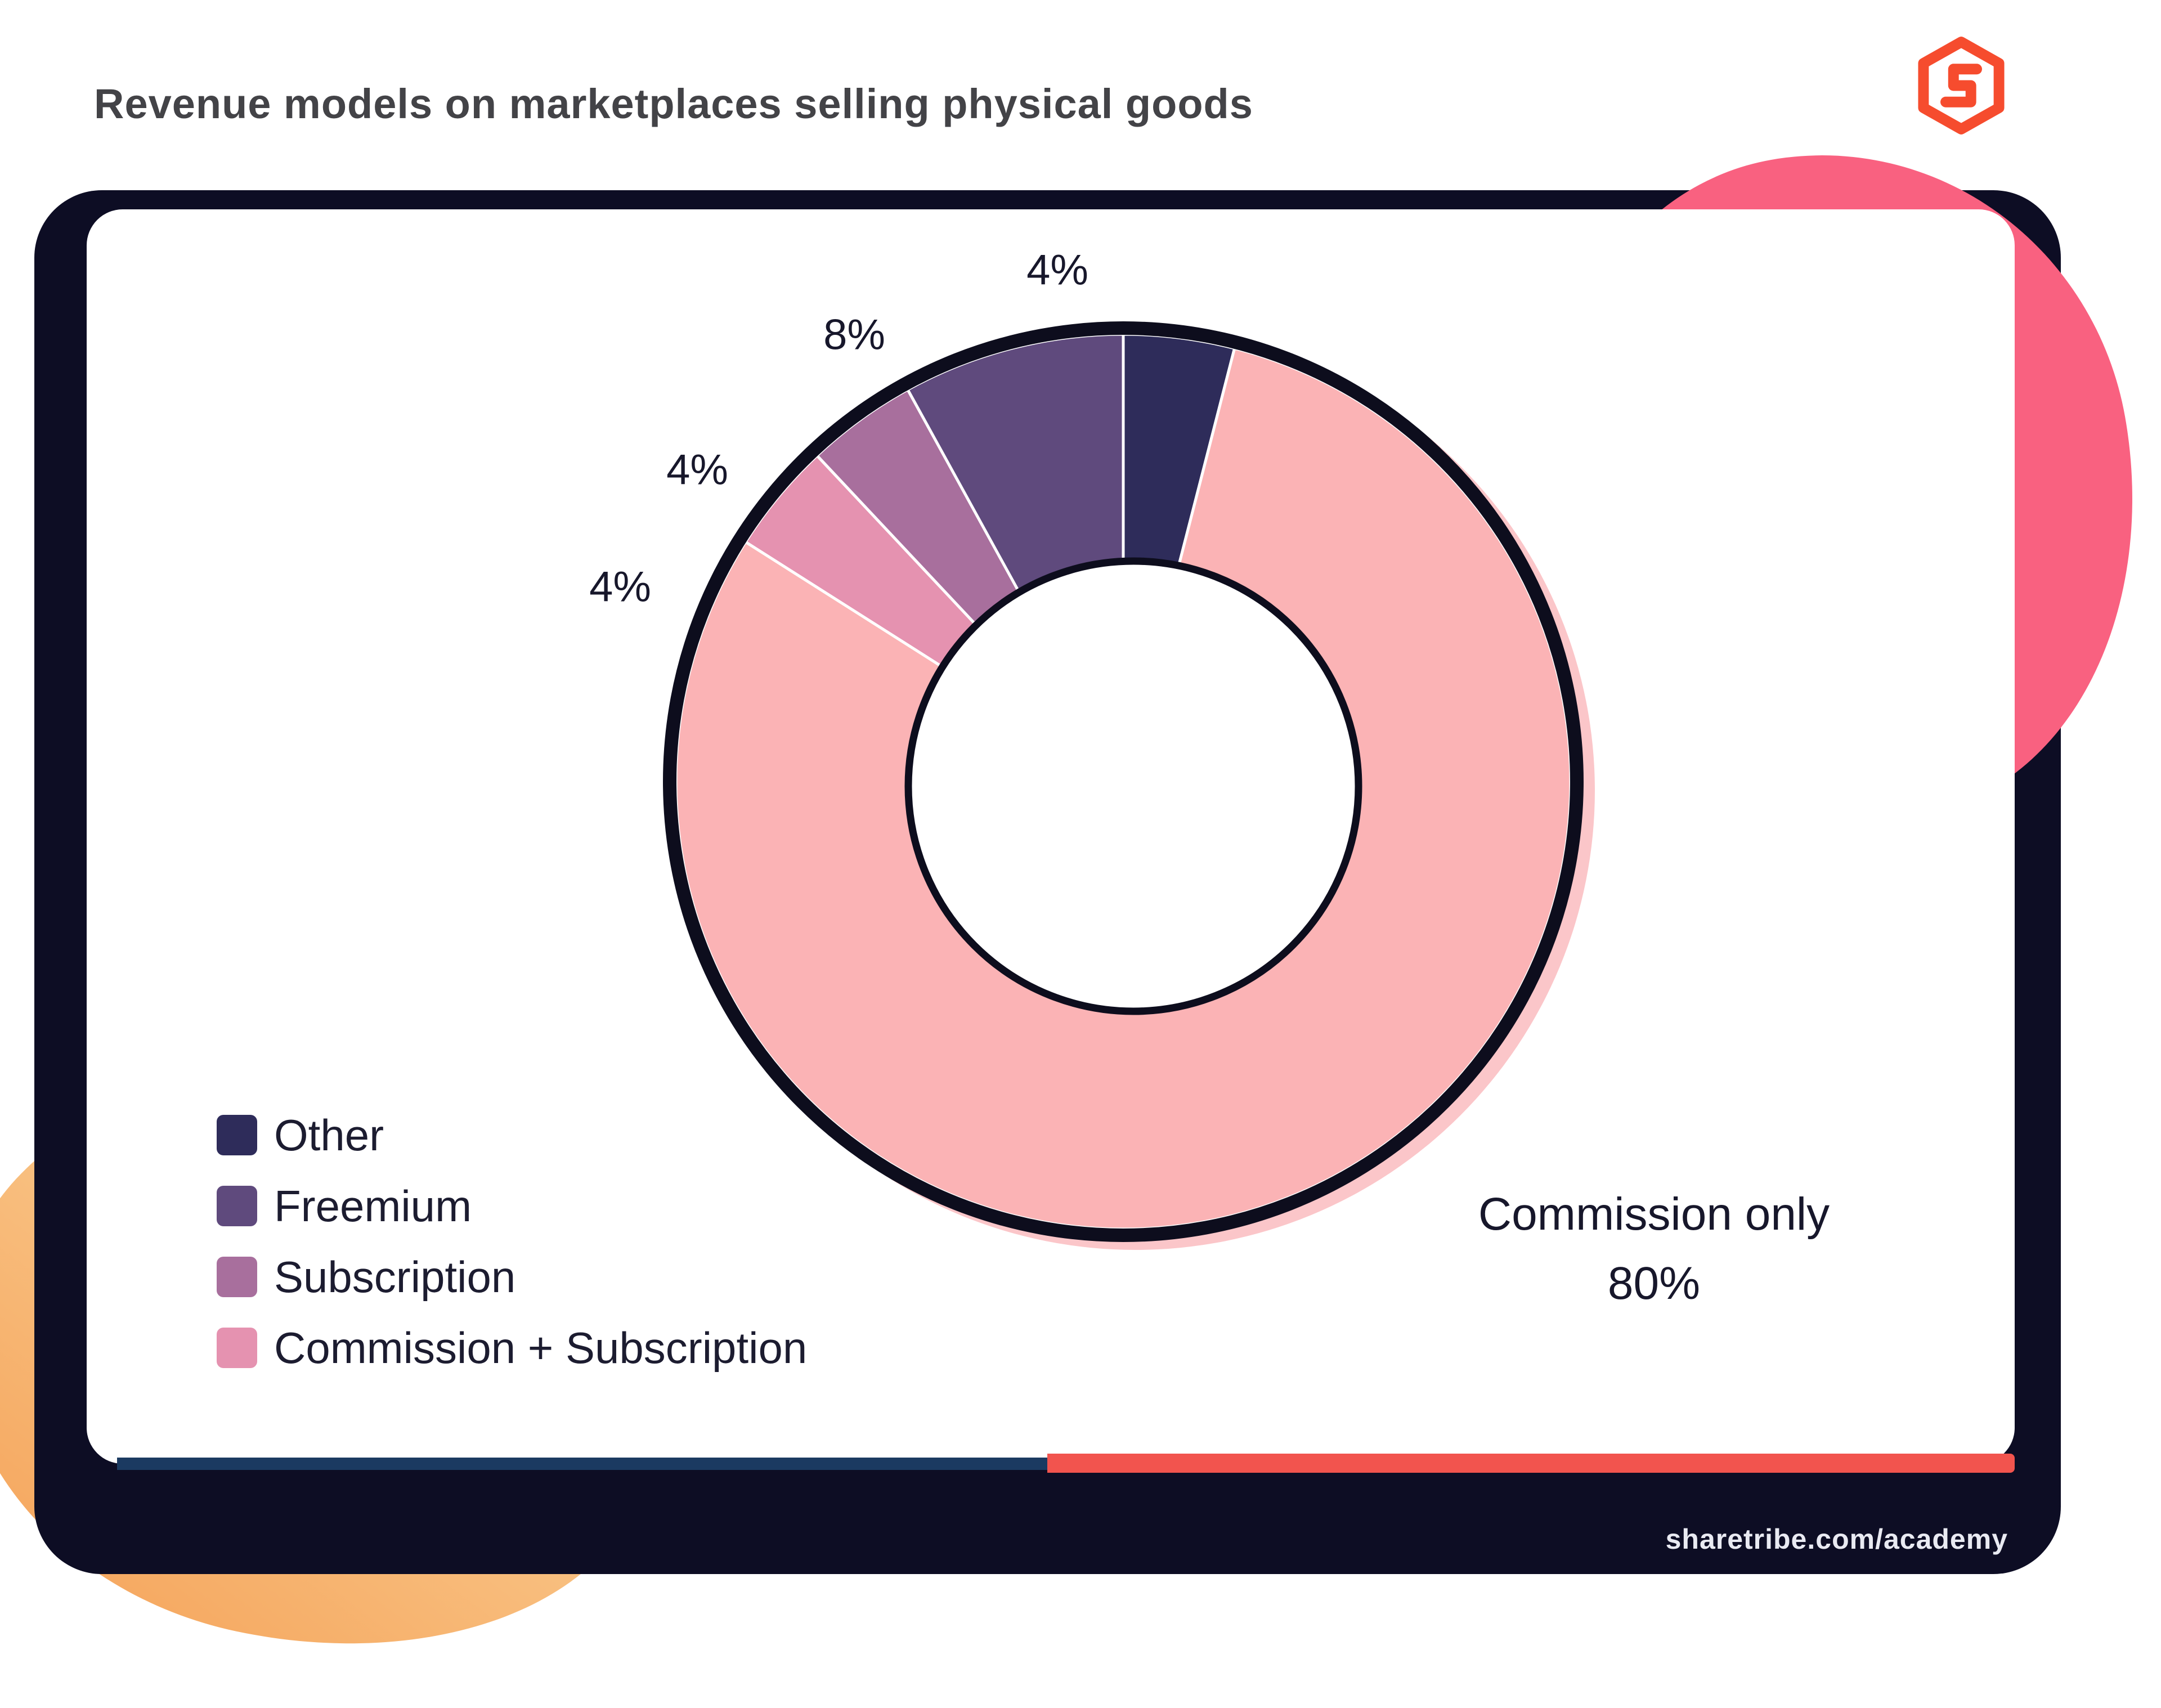 The width and height of the screenshot is (2161, 1708). I want to click on callout-subscription-pct: 4%, so click(697, 470).